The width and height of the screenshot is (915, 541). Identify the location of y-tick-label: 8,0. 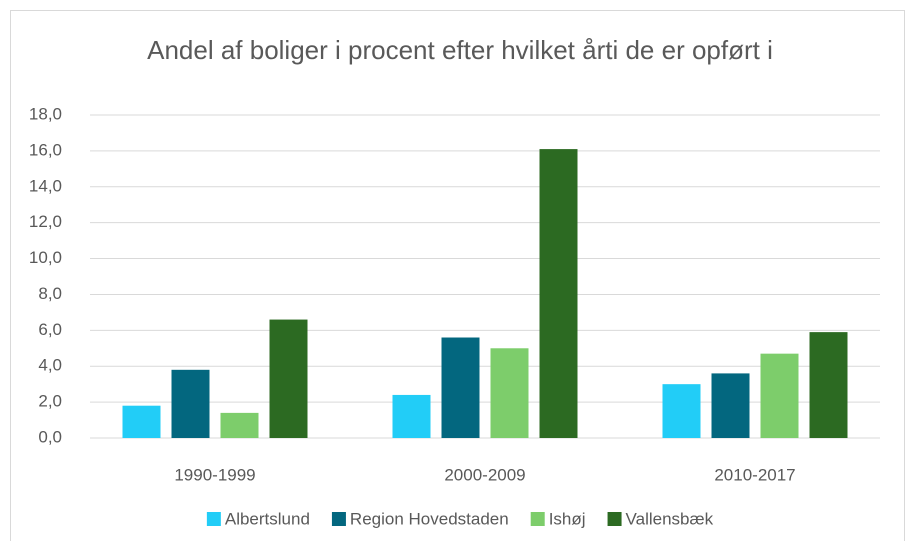
(50, 293).